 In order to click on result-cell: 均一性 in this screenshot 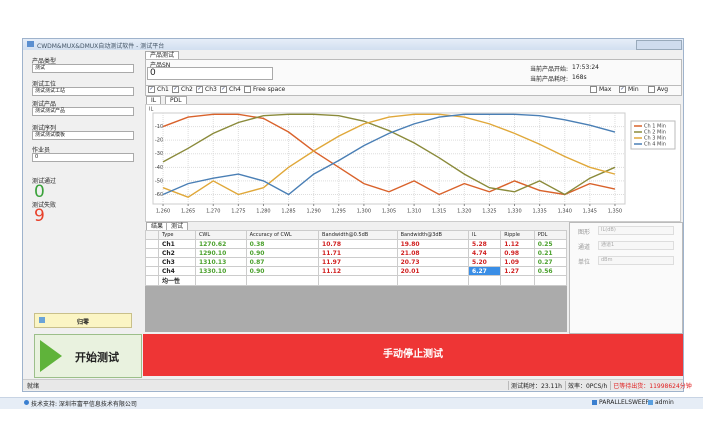, I will do `click(177, 280)`.